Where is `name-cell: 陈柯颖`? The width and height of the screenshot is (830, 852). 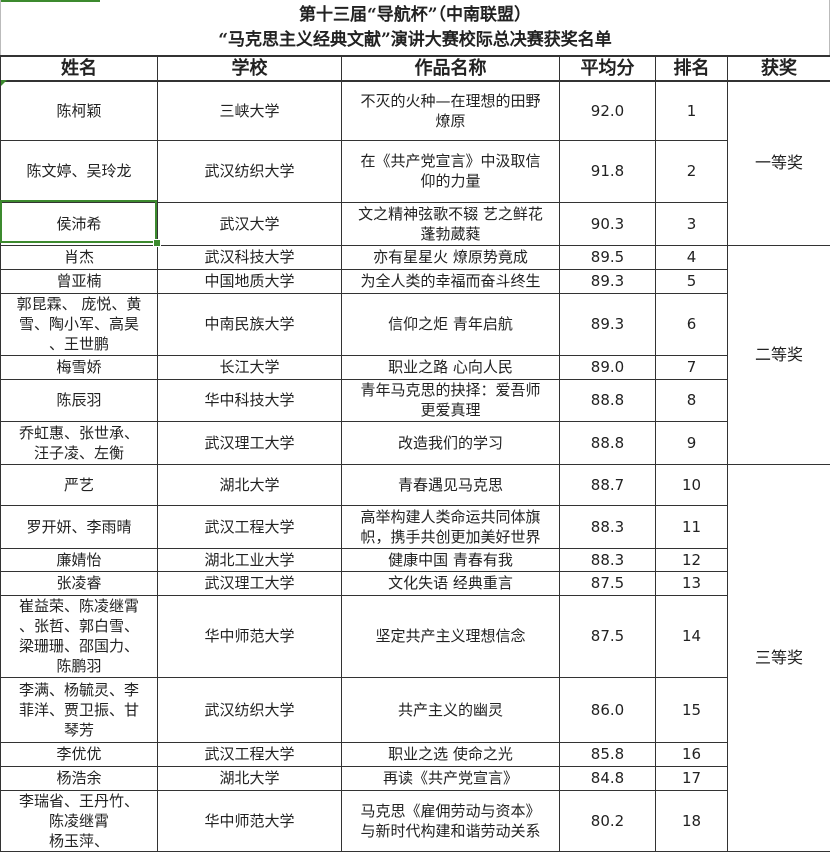
name-cell: 陈柯颖 is located at coordinates (79, 110).